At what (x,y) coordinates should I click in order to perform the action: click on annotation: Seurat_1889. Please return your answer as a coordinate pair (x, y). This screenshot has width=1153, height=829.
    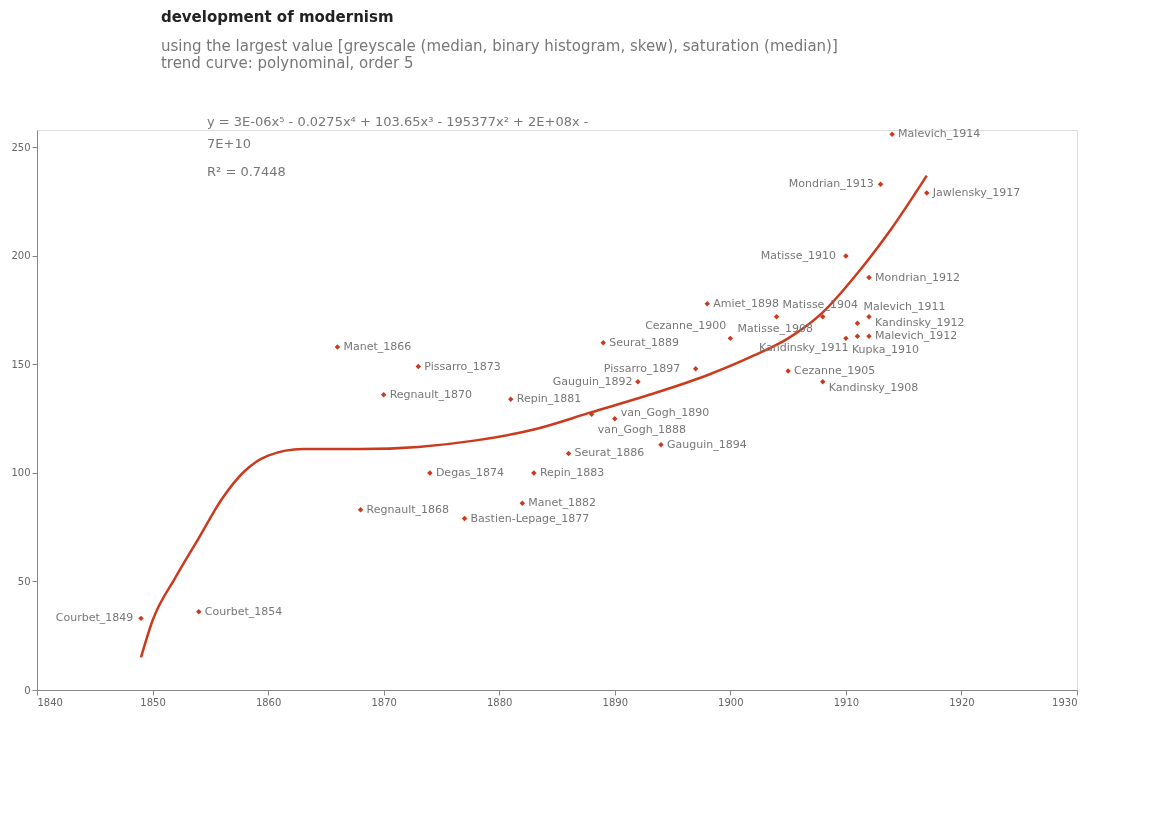
    Looking at the image, I should click on (644, 342).